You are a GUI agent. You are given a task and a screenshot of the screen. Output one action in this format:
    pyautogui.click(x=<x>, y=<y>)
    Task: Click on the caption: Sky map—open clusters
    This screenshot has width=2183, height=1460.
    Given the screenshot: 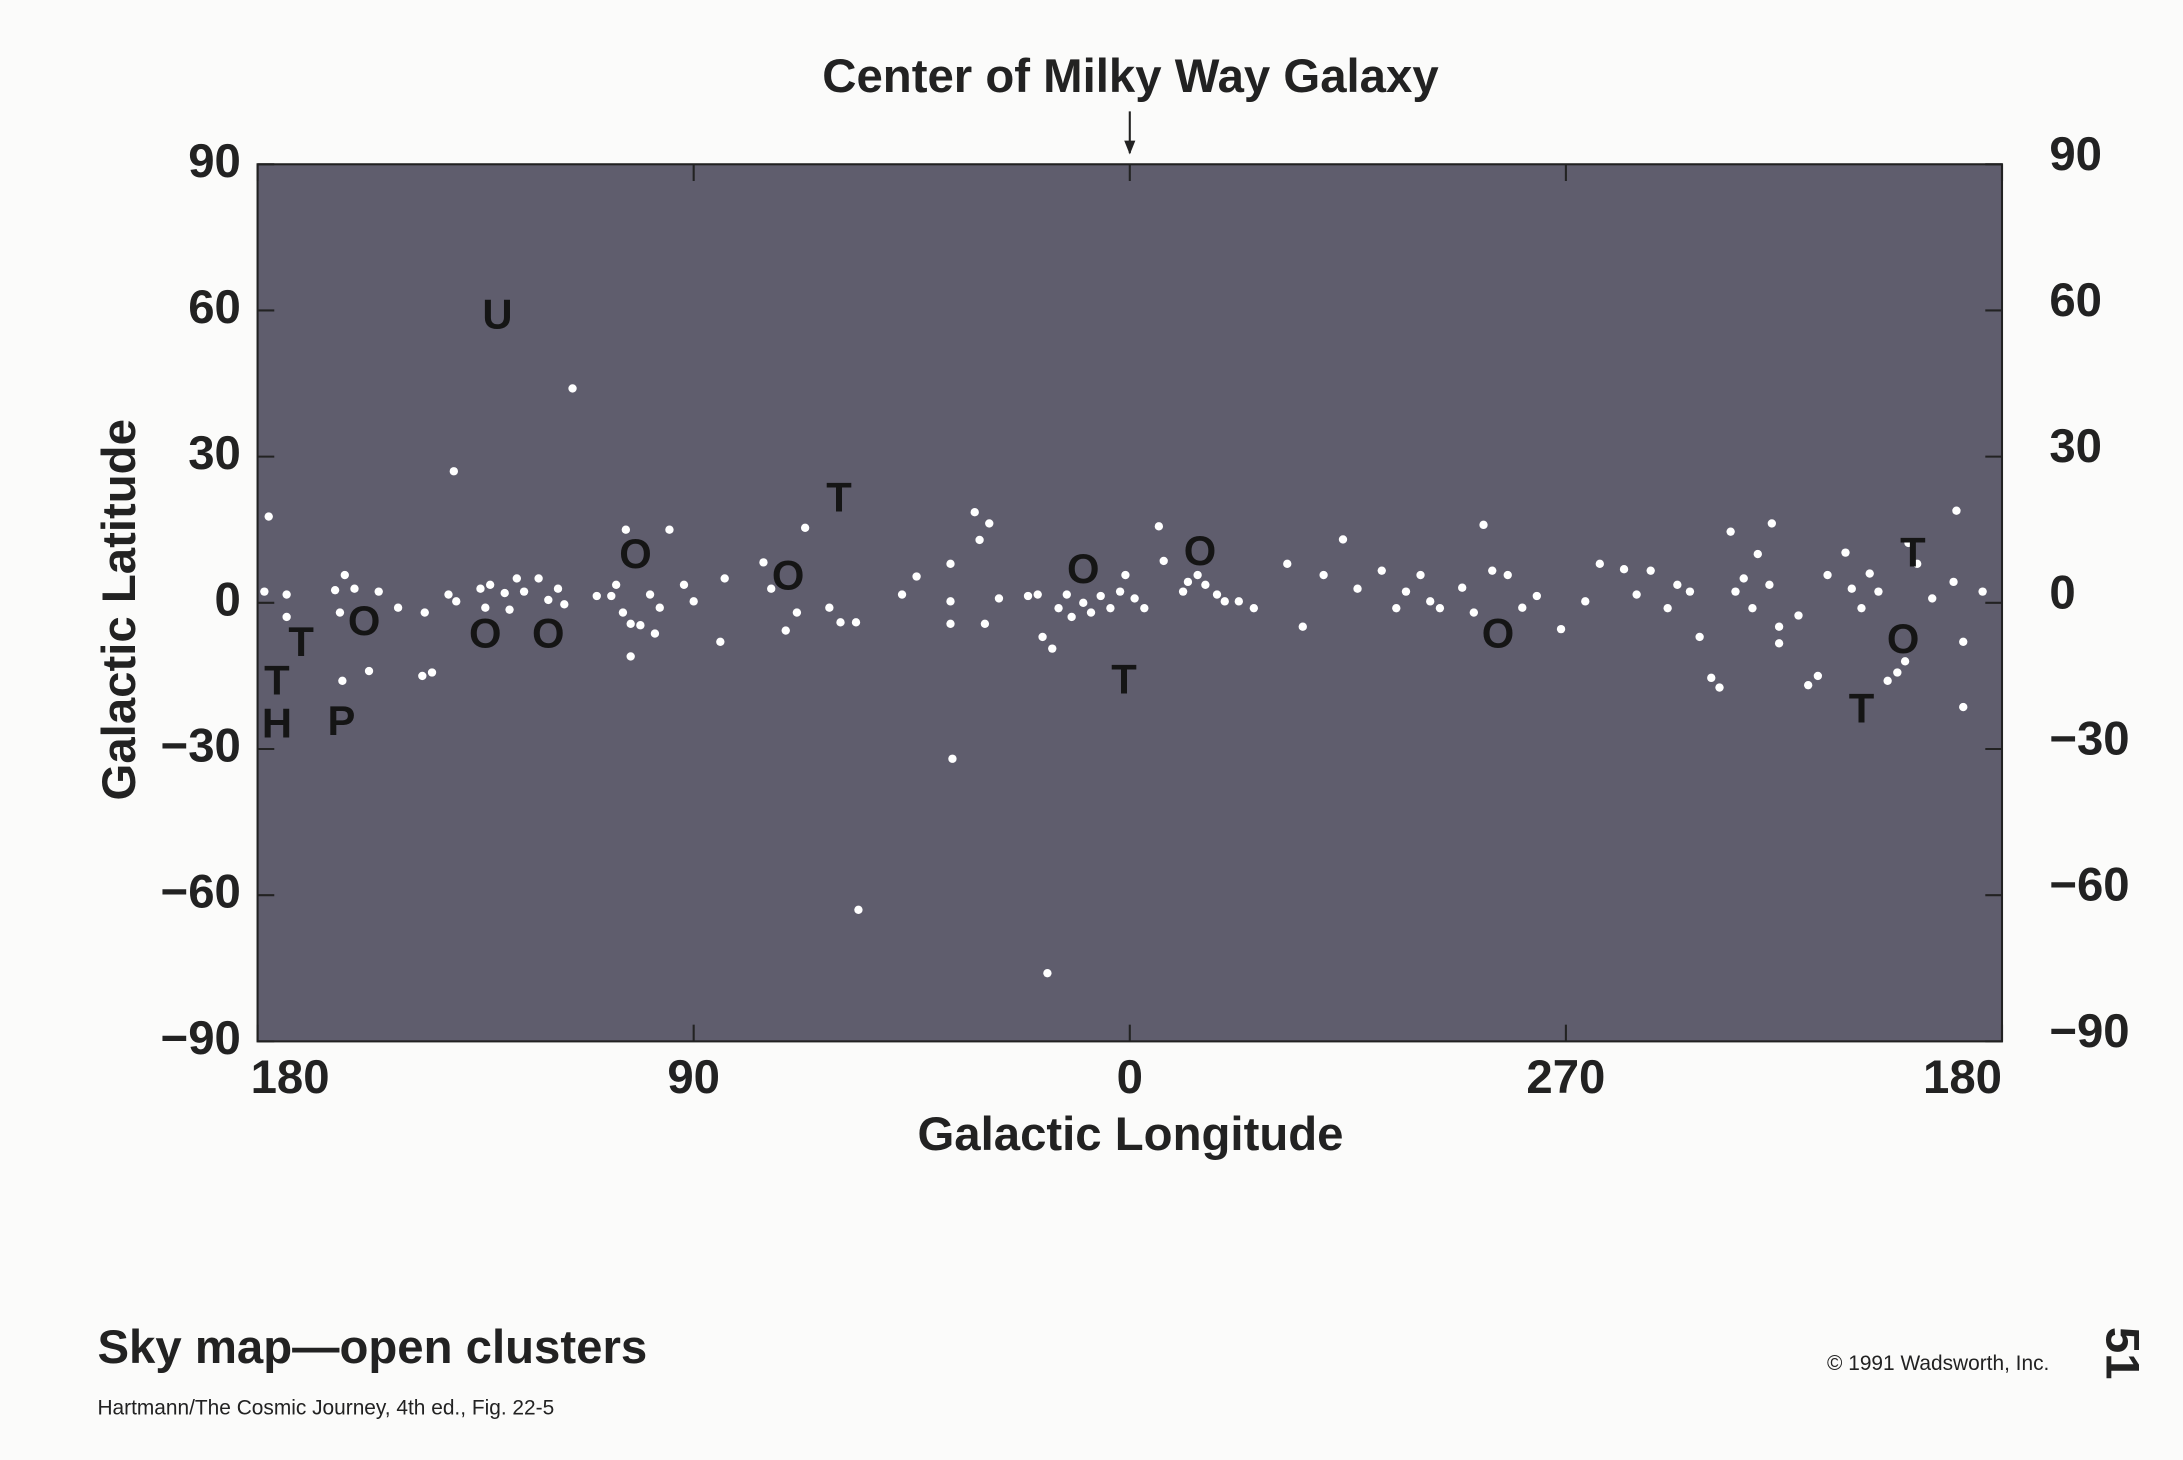 What is the action you would take?
    pyautogui.click(x=372, y=1347)
    